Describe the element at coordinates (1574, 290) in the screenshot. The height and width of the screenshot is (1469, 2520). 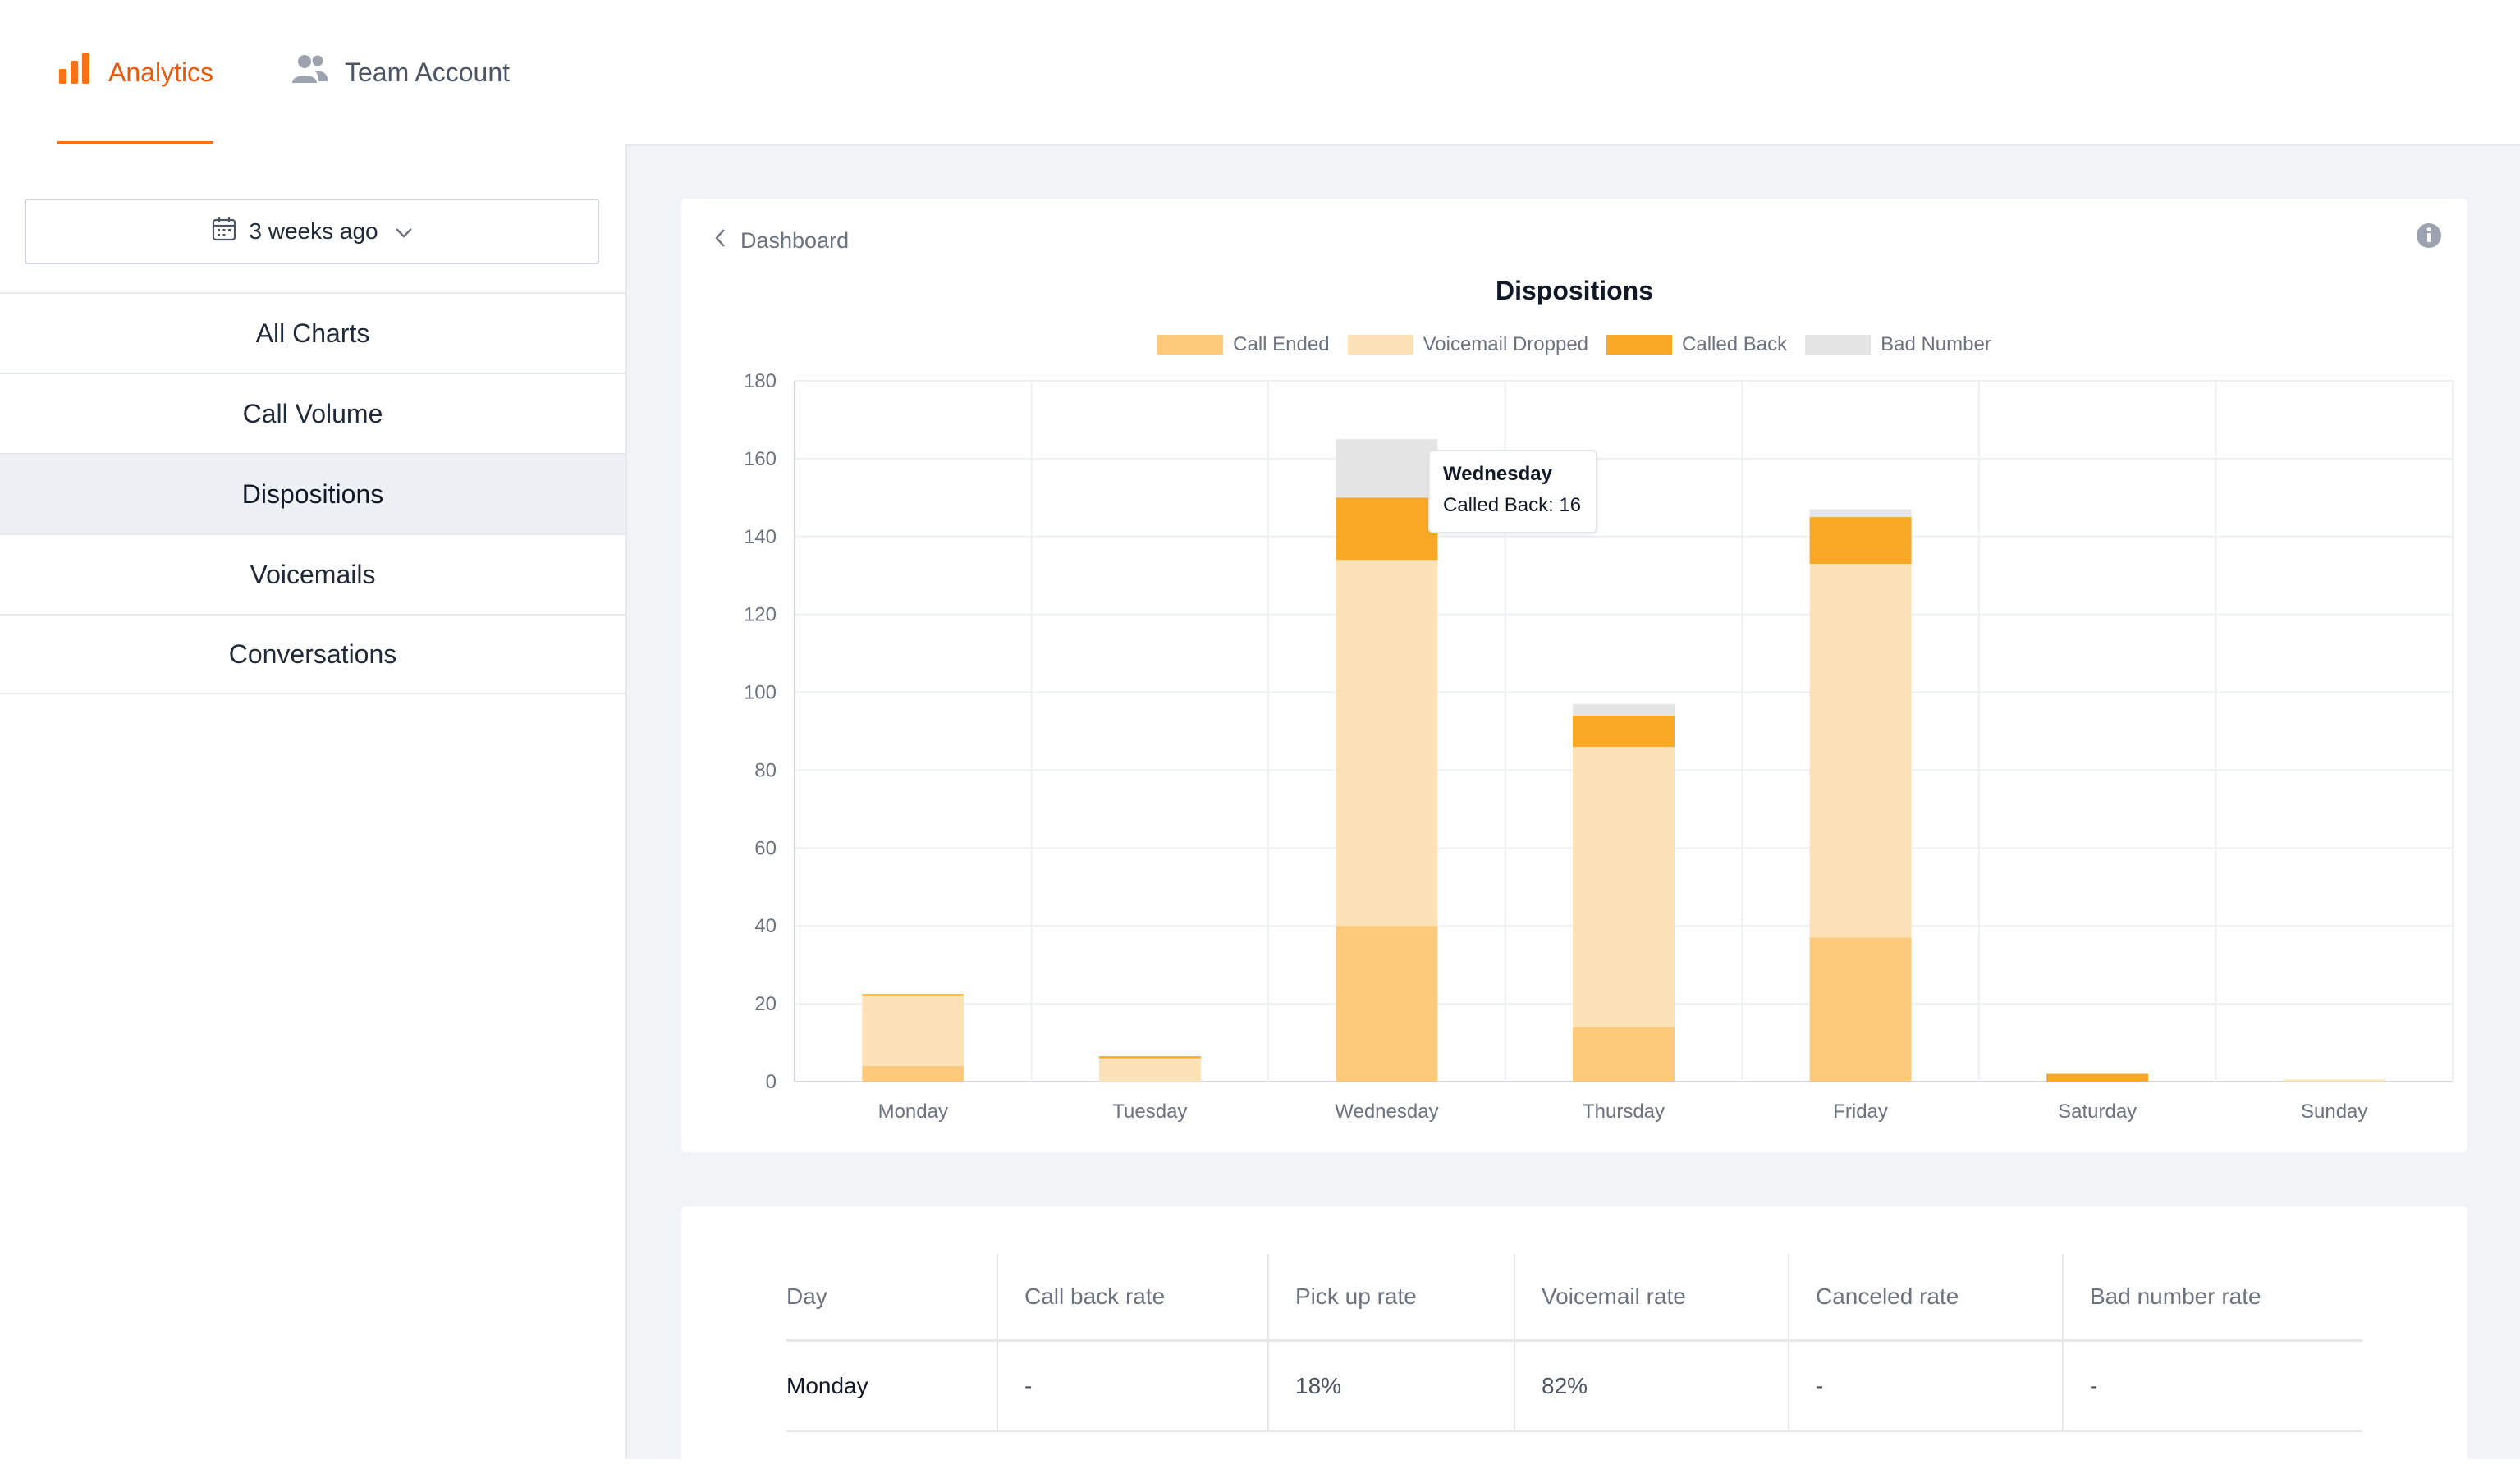
I see `chart-title: Dispositions` at that location.